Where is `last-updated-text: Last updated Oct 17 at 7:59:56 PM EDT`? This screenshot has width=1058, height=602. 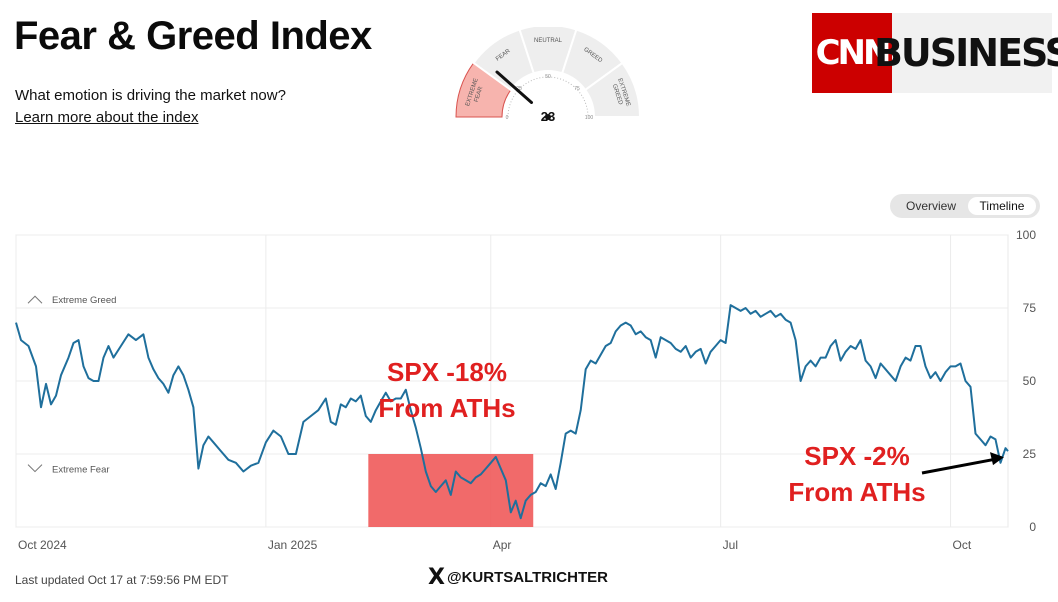
last-updated-text: Last updated Oct 17 at 7:59:56 PM EDT is located at coordinates (122, 580).